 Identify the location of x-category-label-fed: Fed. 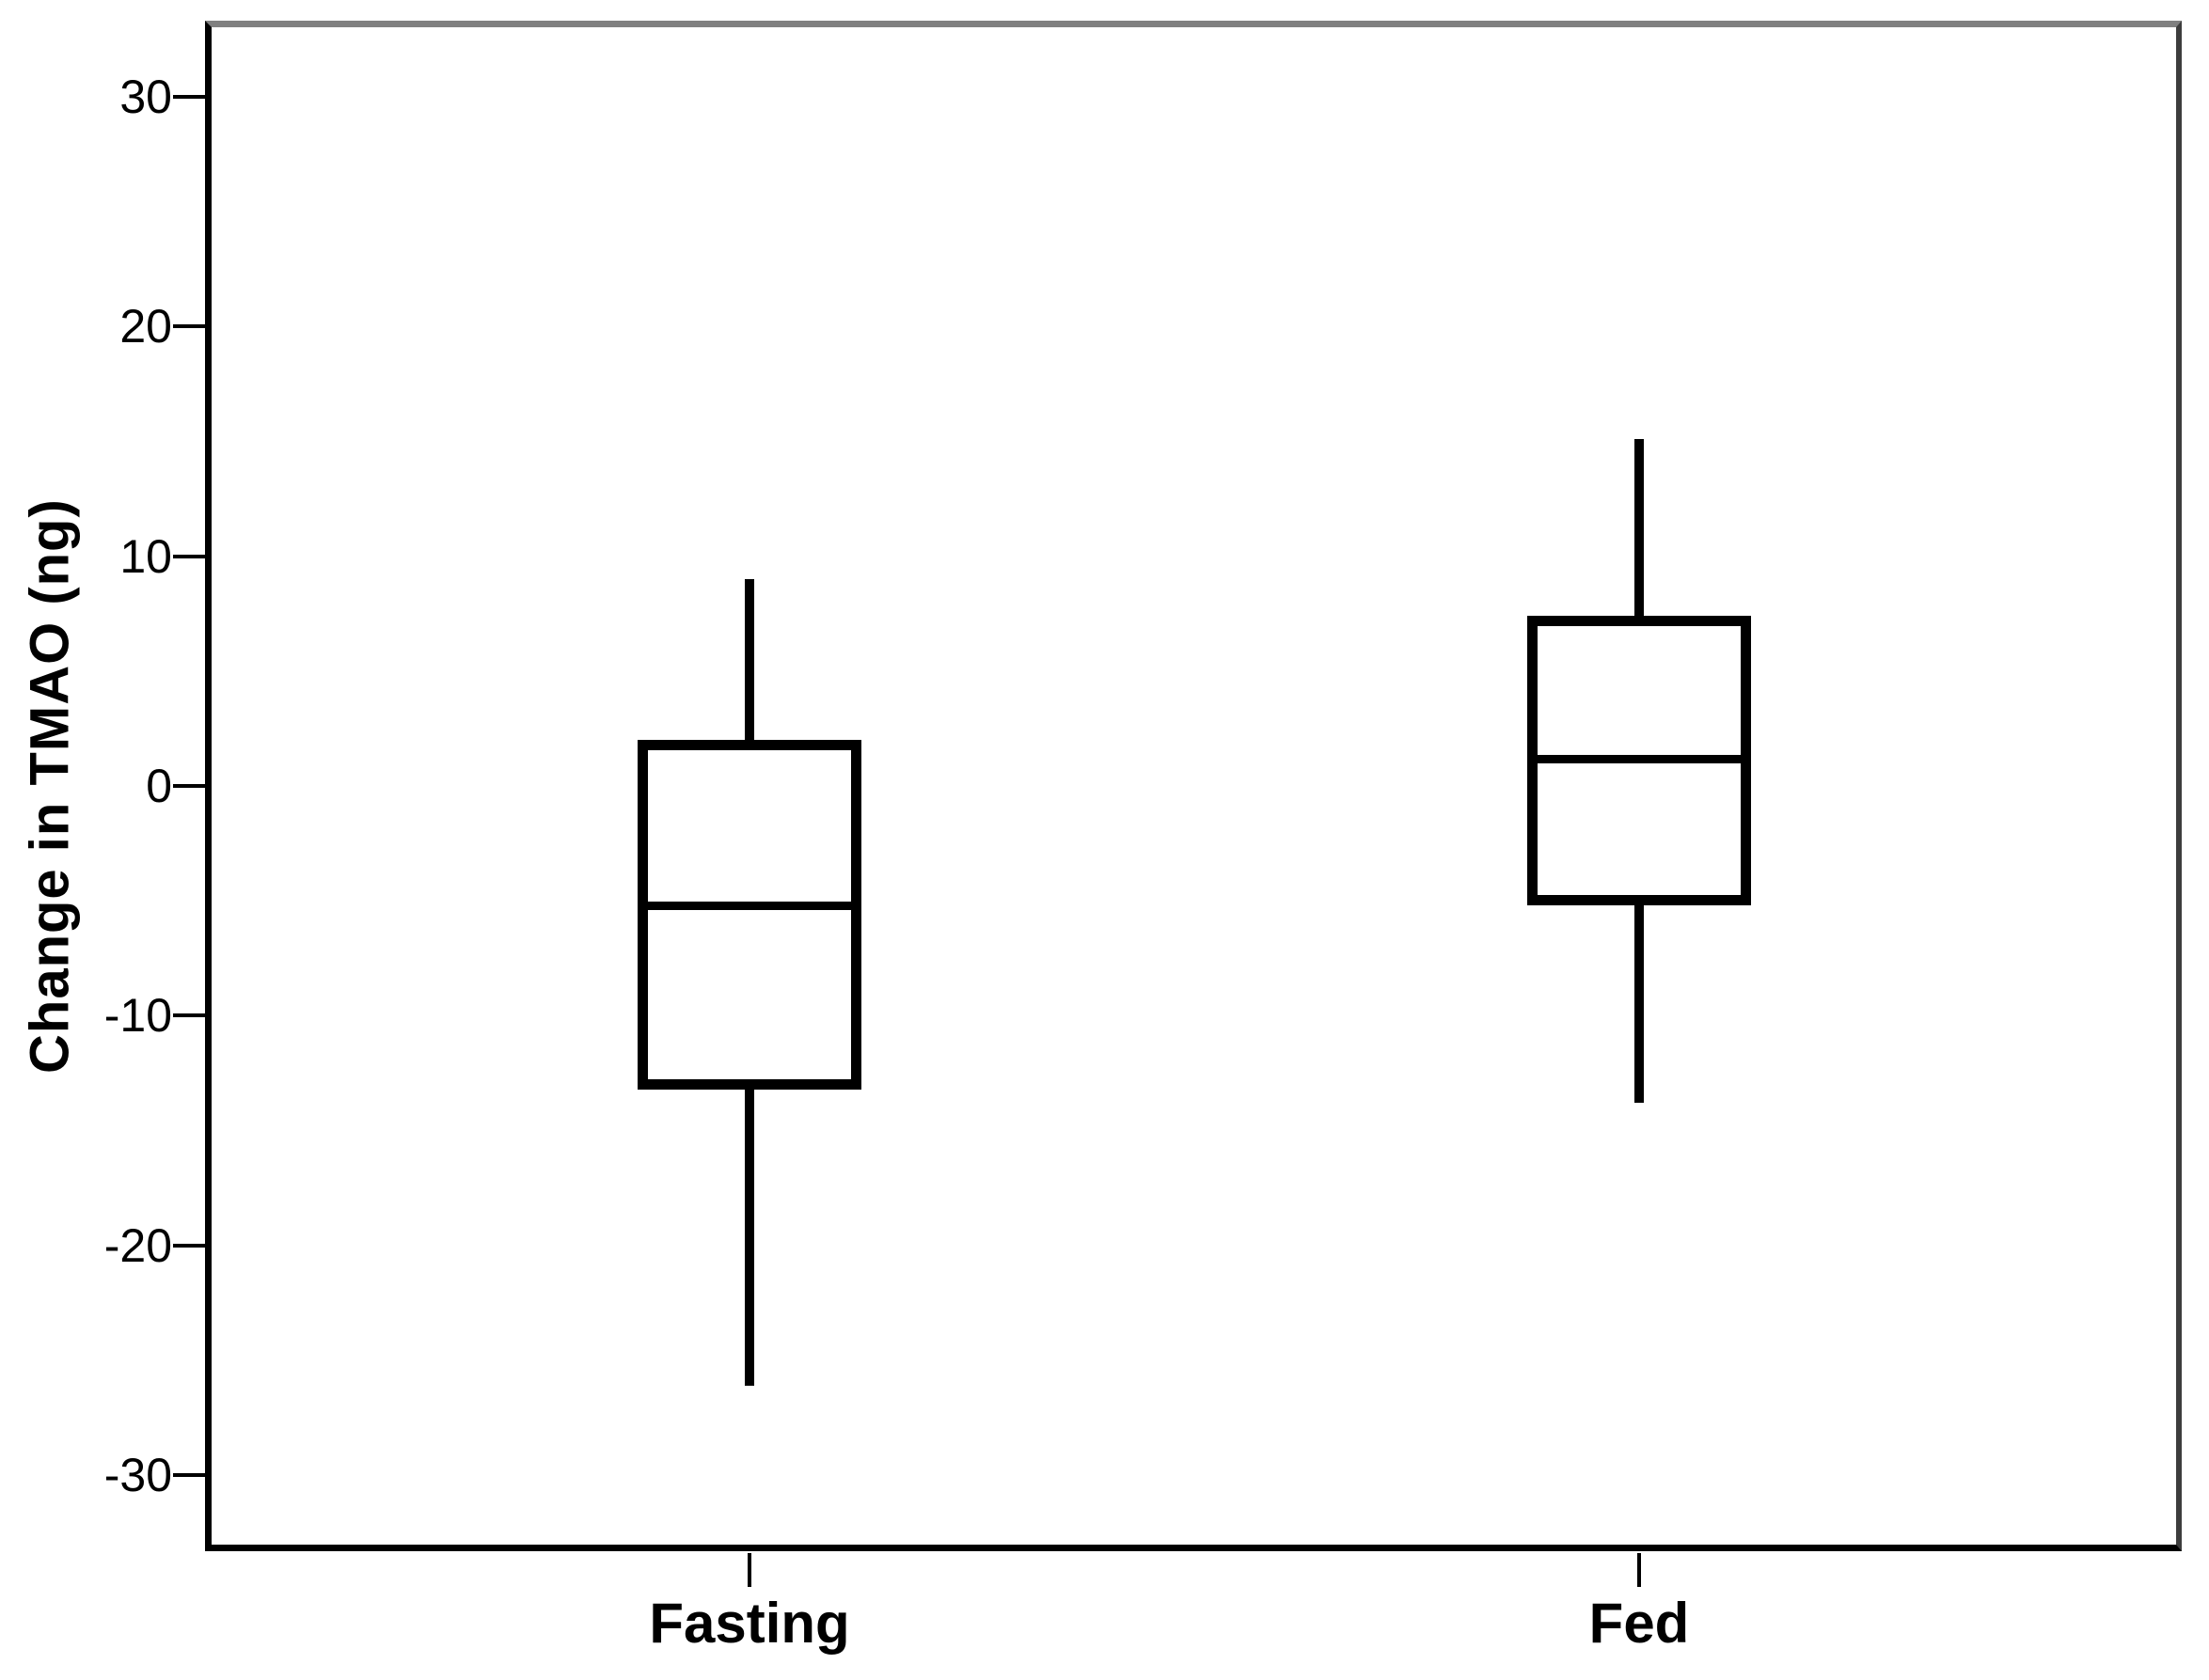
(1639, 1624).